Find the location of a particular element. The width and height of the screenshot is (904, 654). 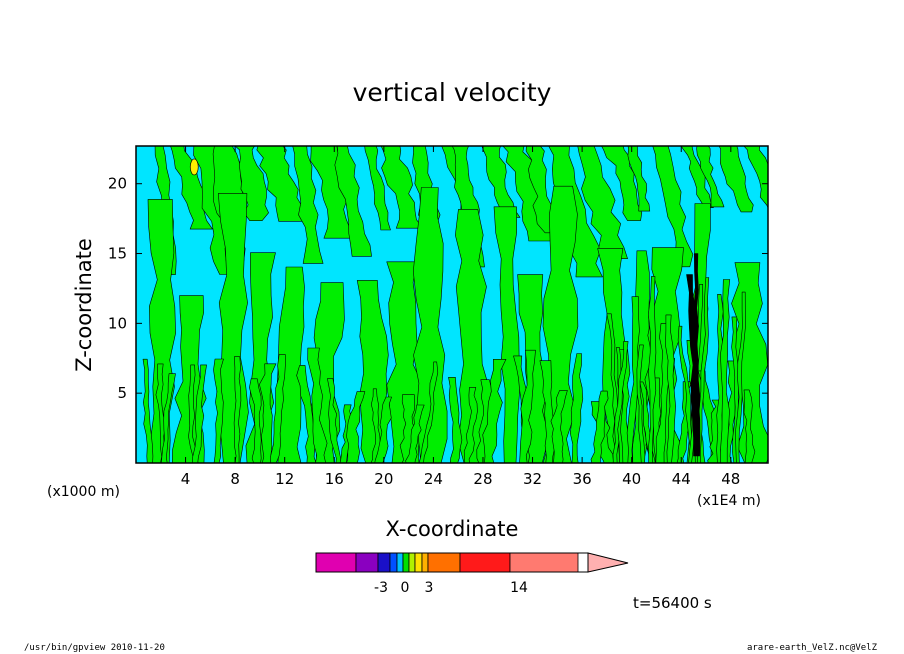

time-label: t=56400 s is located at coordinates (672, 603).